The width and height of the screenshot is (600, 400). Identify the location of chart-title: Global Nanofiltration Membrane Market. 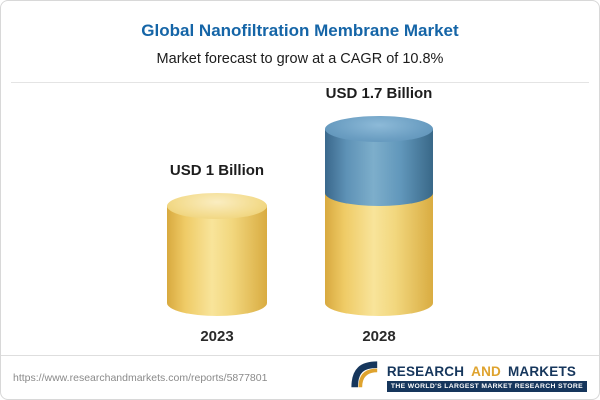
(300, 30).